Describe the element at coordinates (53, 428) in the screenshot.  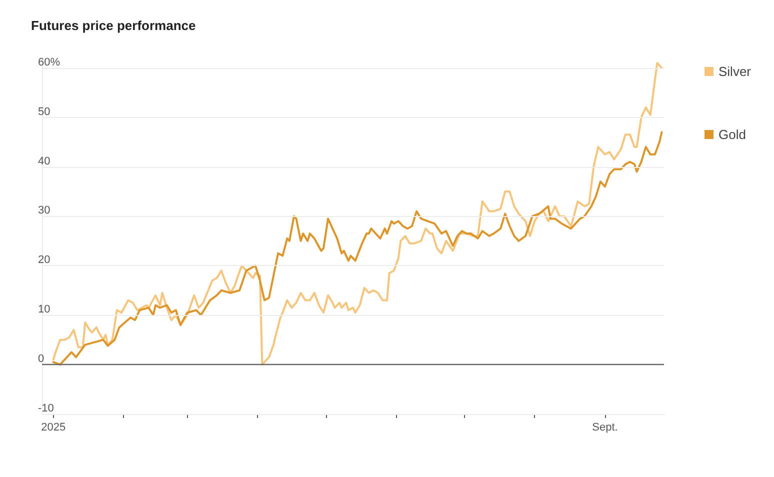
I see `x-tick-label: 2025` at that location.